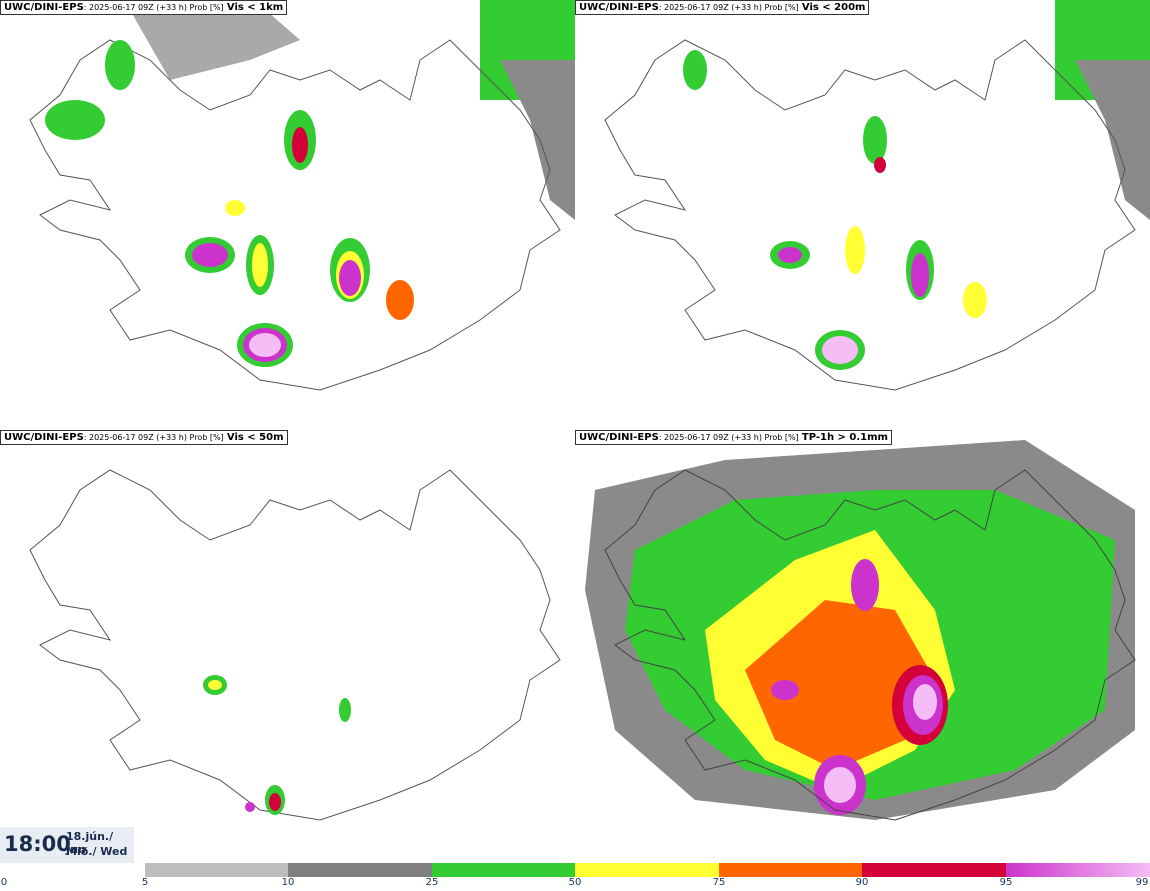 The height and width of the screenshot is (891, 1150). I want to click on colorbar-tick: 50, so click(575, 882).